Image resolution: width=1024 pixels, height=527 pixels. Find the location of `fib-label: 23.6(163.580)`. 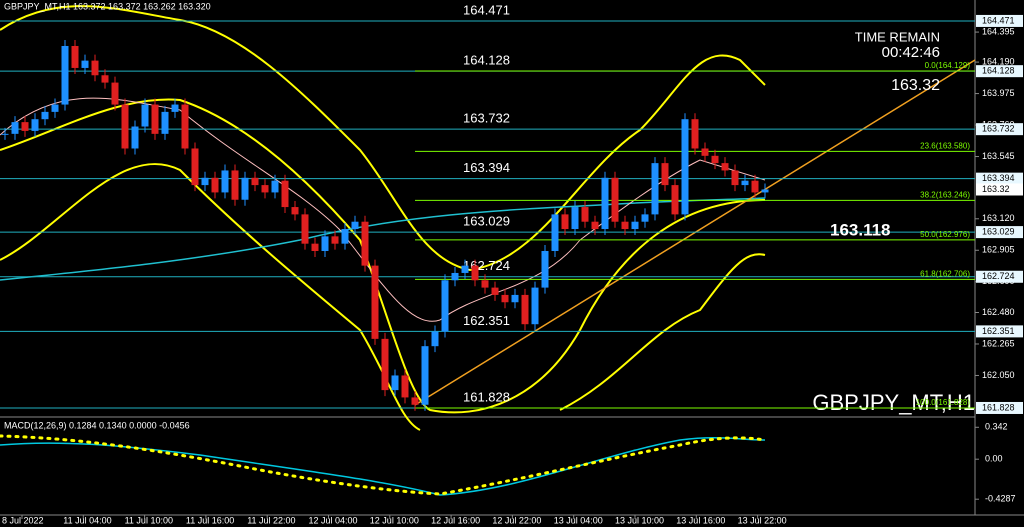

fib-label: 23.6(163.580) is located at coordinates (945, 146).